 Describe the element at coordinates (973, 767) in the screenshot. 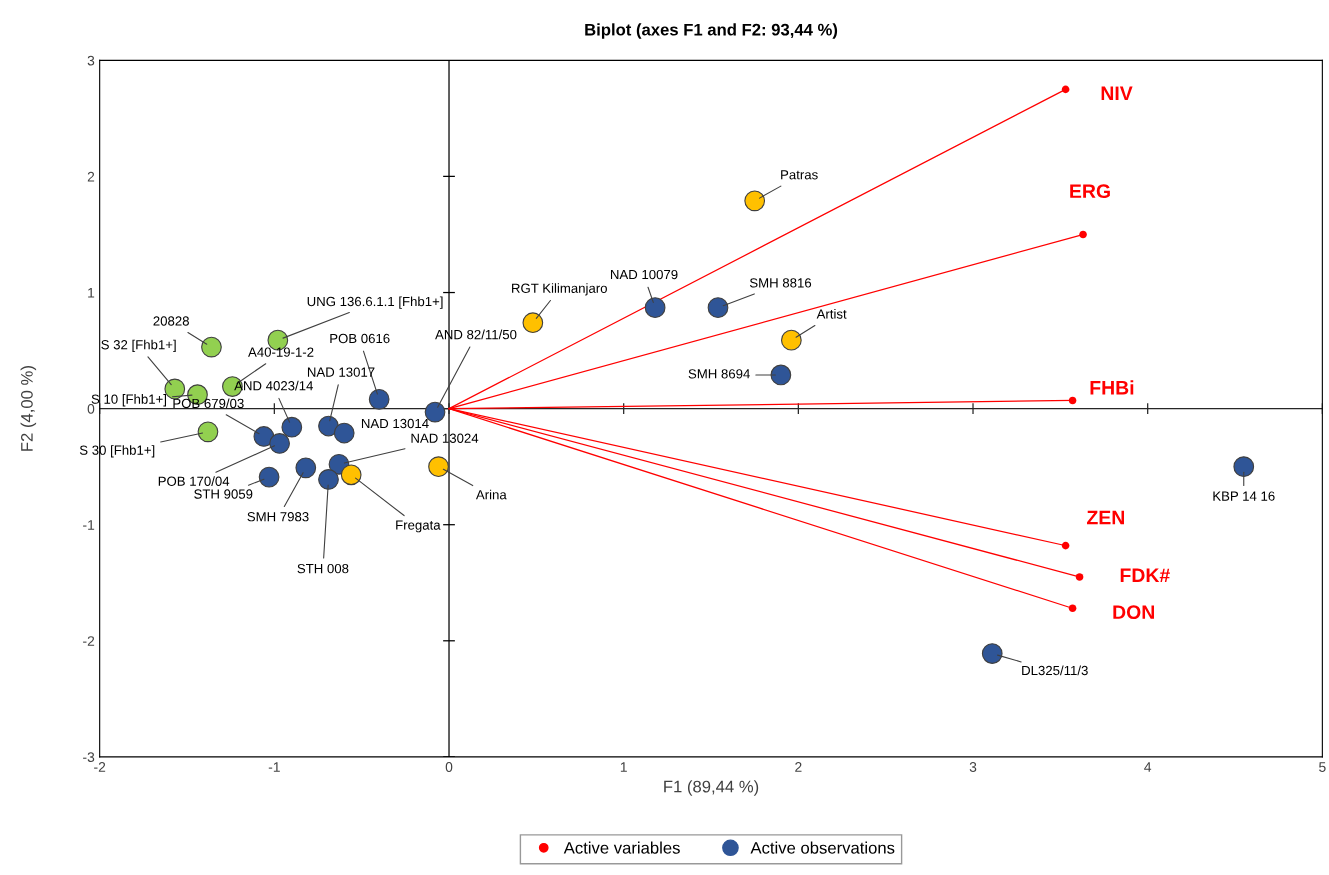

I see `x-tick-label: 3` at that location.